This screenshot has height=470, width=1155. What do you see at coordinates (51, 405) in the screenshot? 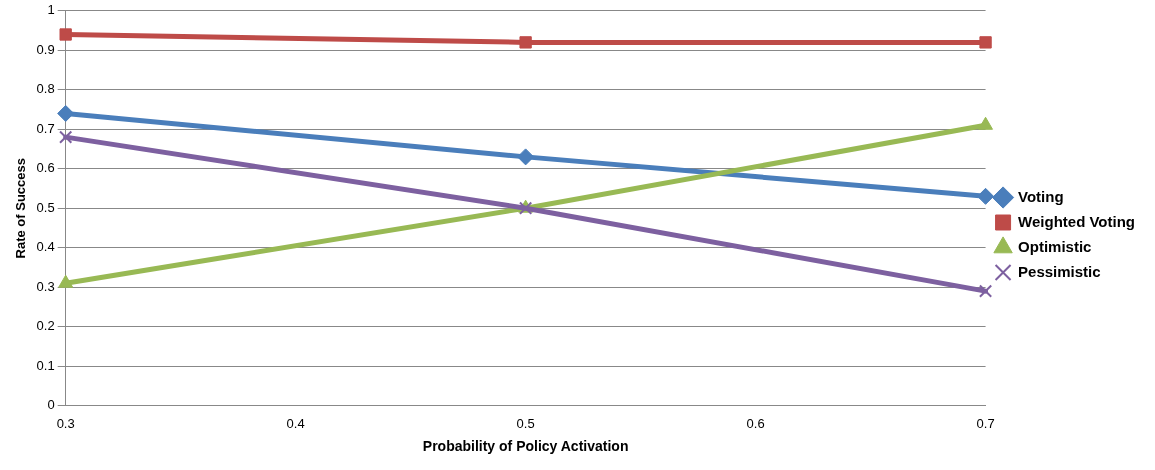
I see `y-tick-label: 0` at bounding box center [51, 405].